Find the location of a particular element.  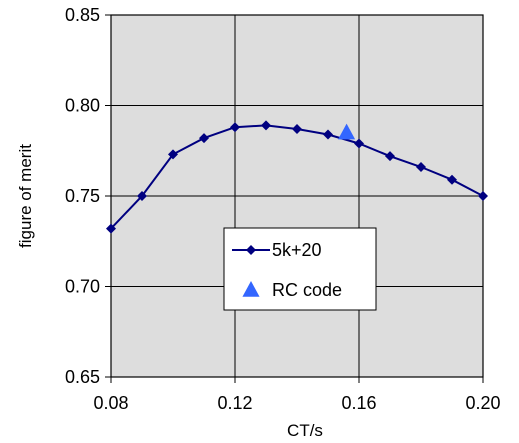

legend-diamond-marker is located at coordinates (251, 250).